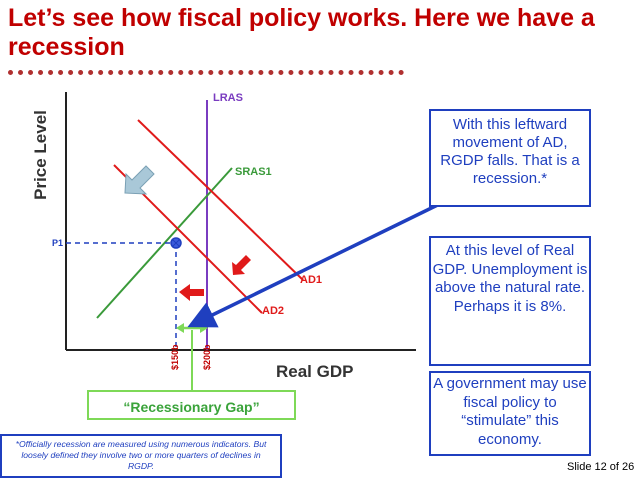 The height and width of the screenshot is (479, 638). I want to click on callout-pointer-arrow, so click(322, 261).